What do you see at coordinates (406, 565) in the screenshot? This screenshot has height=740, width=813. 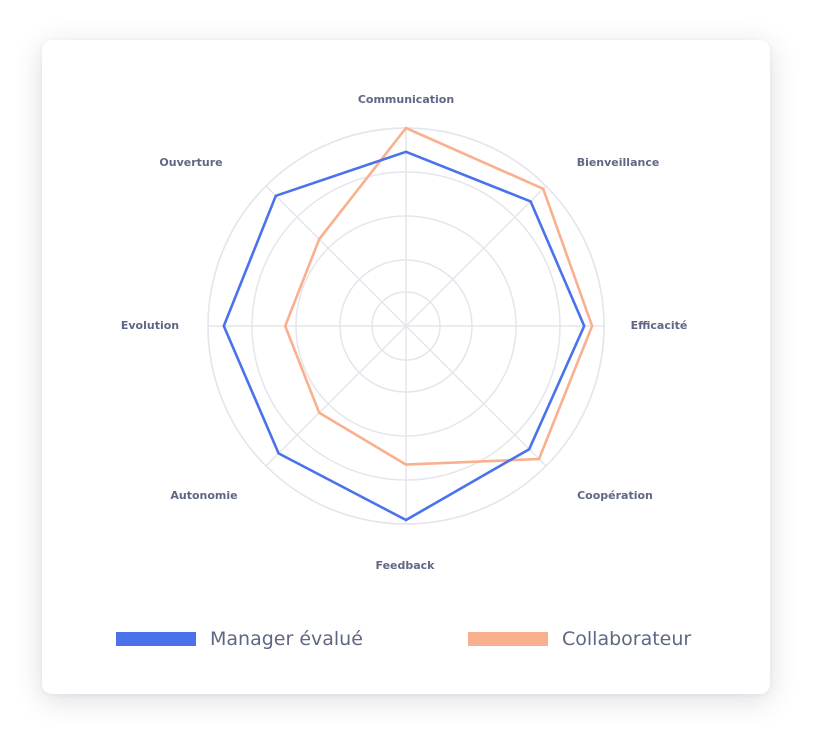 I see `axis-label-4: Feedback` at bounding box center [406, 565].